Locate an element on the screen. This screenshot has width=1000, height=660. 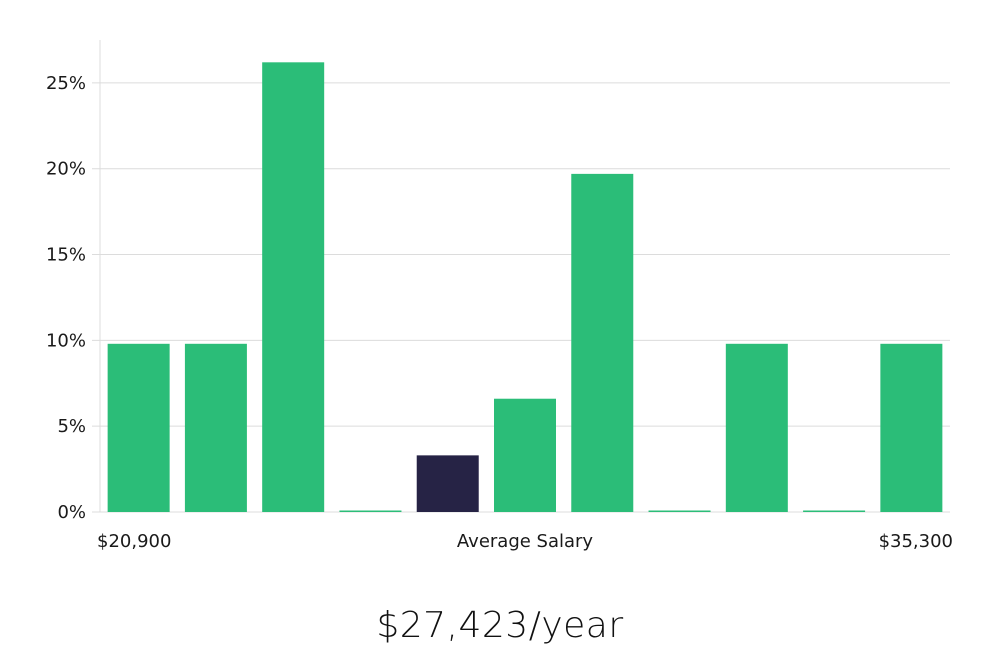
x-max-label: $35,300 is located at coordinates (916, 541).